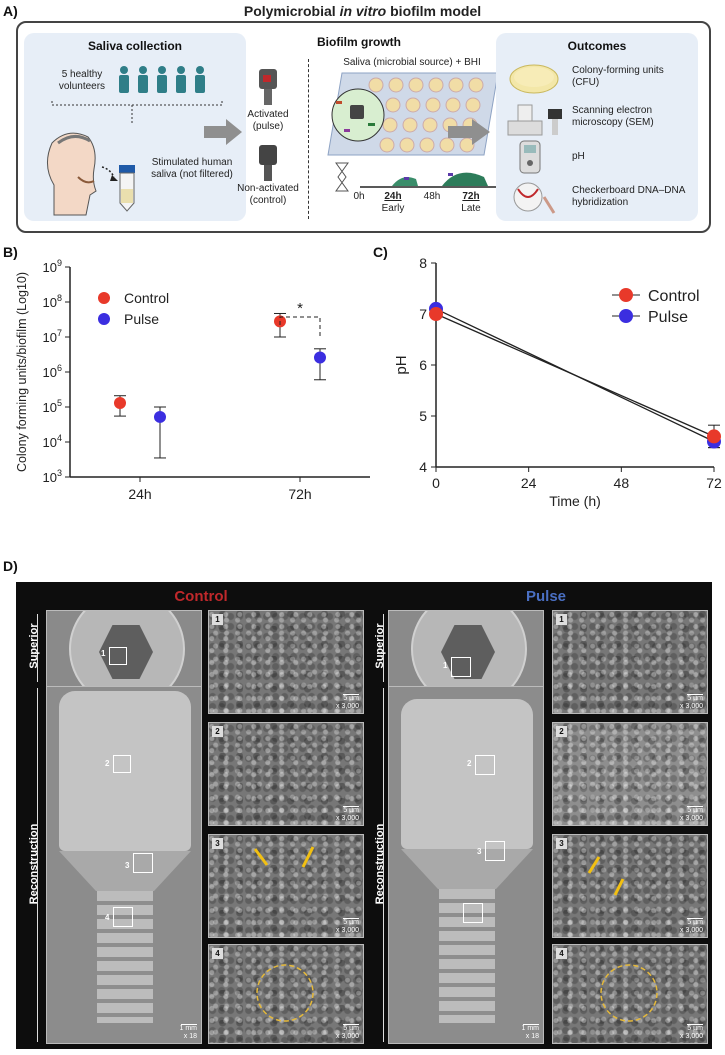 The width and height of the screenshot is (725, 1055). I want to click on timeline-72h: 72h, so click(471, 196).